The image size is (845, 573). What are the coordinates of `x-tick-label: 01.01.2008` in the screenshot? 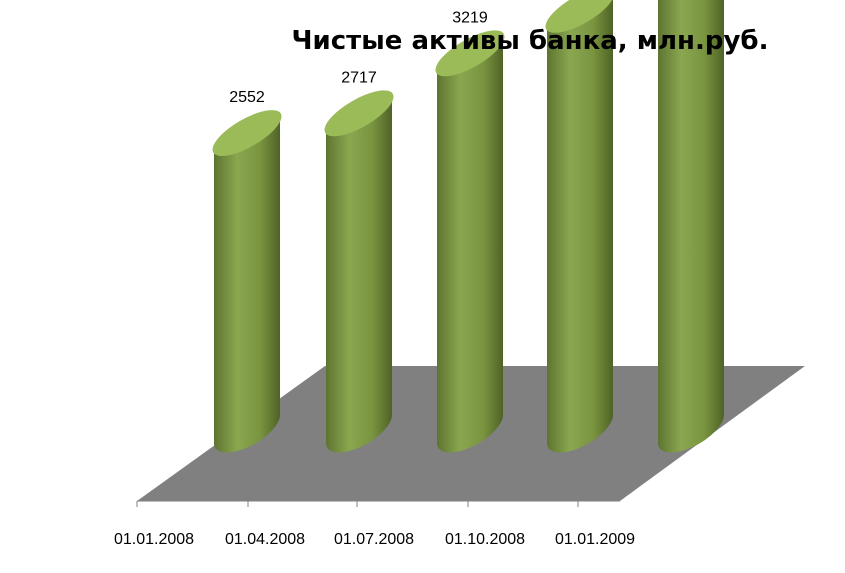 It's located at (154, 539).